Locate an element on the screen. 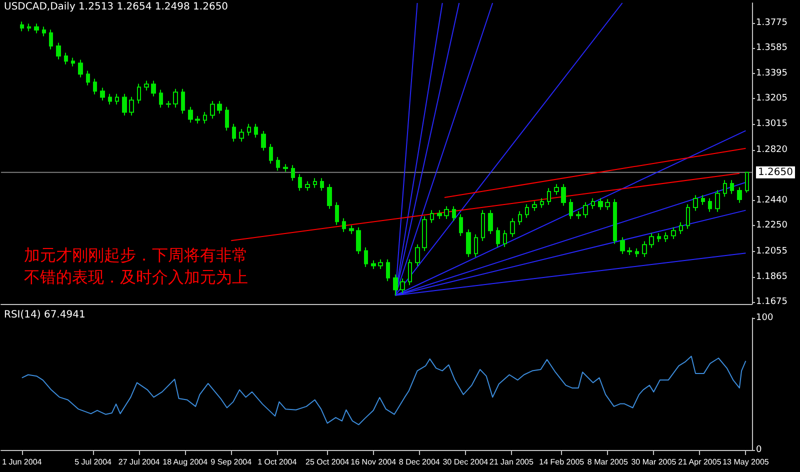 The image size is (800, 472). annotation: 加元才刚刚起步．下周将有非常不错的表现．及时介入加元为上 is located at coordinates (136, 266).